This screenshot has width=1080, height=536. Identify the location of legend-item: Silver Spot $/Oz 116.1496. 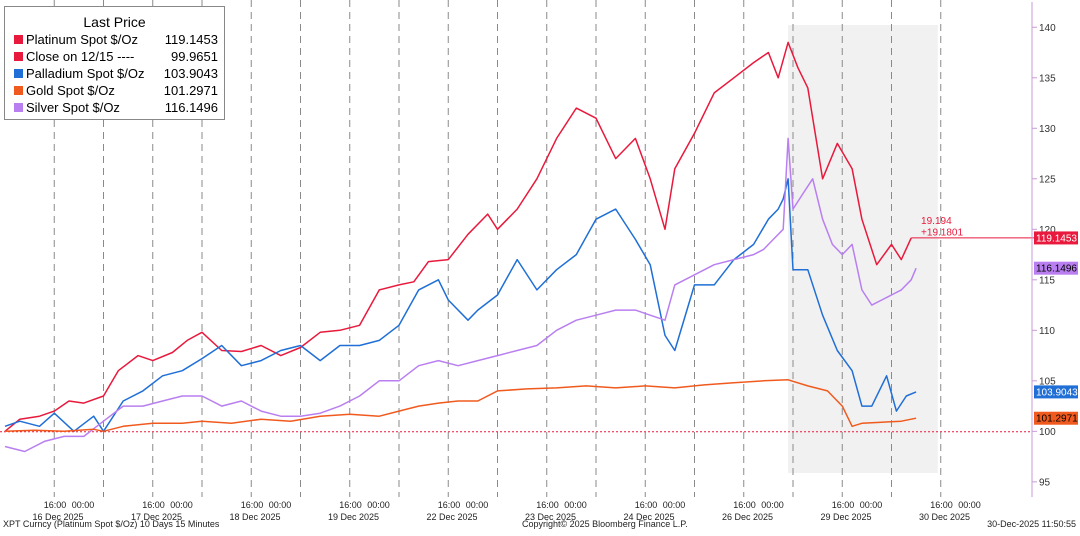
(114, 107).